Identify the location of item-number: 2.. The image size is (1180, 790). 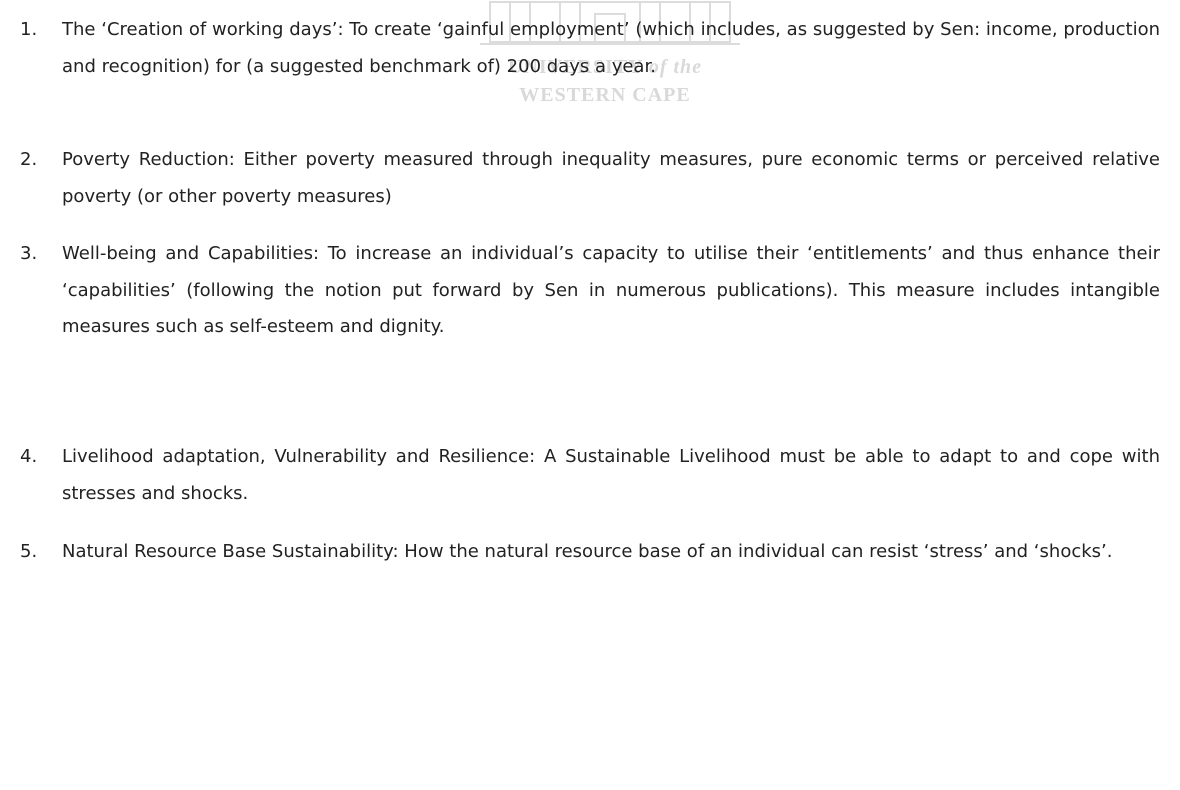
(29, 159).